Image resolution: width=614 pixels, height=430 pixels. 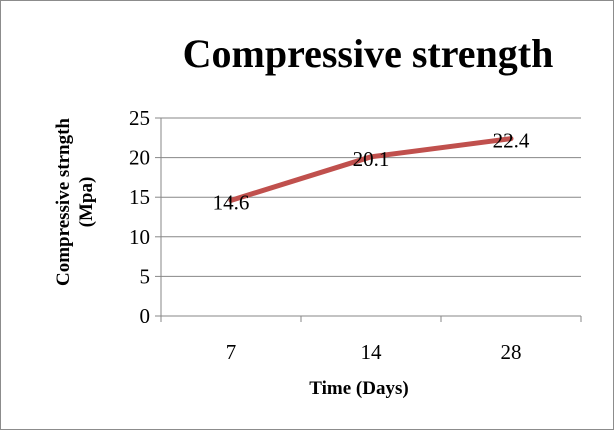 What do you see at coordinates (145, 316) in the screenshot?
I see `y-tick-label: 0` at bounding box center [145, 316].